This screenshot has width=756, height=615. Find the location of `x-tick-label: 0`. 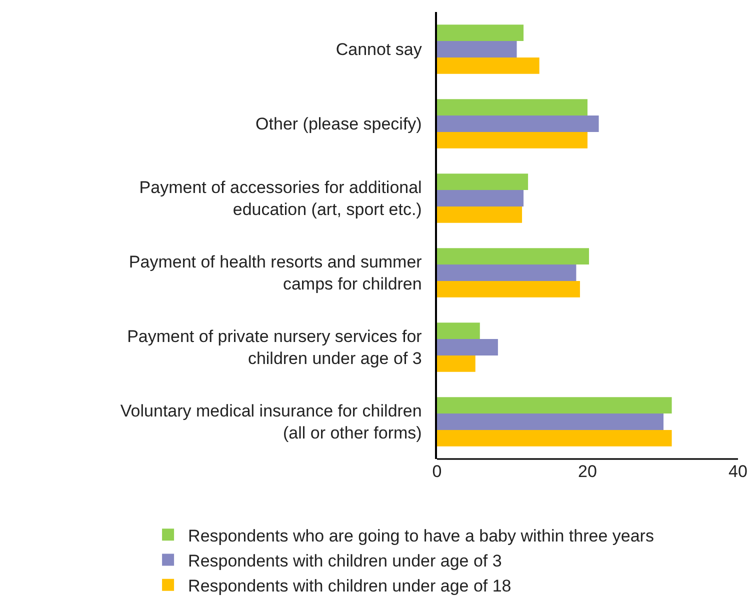

x-tick-label: 0 is located at coordinates (437, 471).